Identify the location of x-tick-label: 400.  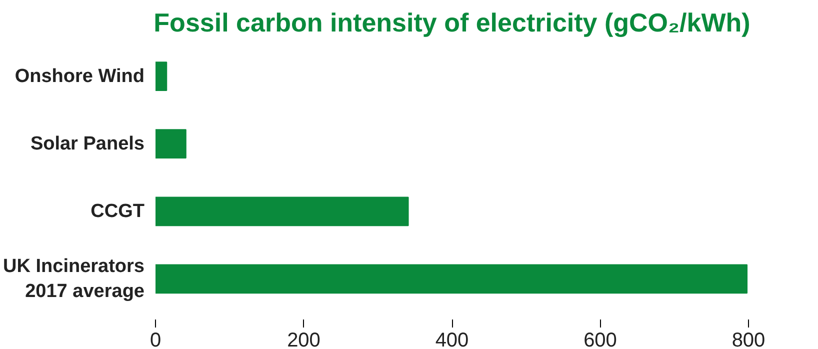
(452, 339).